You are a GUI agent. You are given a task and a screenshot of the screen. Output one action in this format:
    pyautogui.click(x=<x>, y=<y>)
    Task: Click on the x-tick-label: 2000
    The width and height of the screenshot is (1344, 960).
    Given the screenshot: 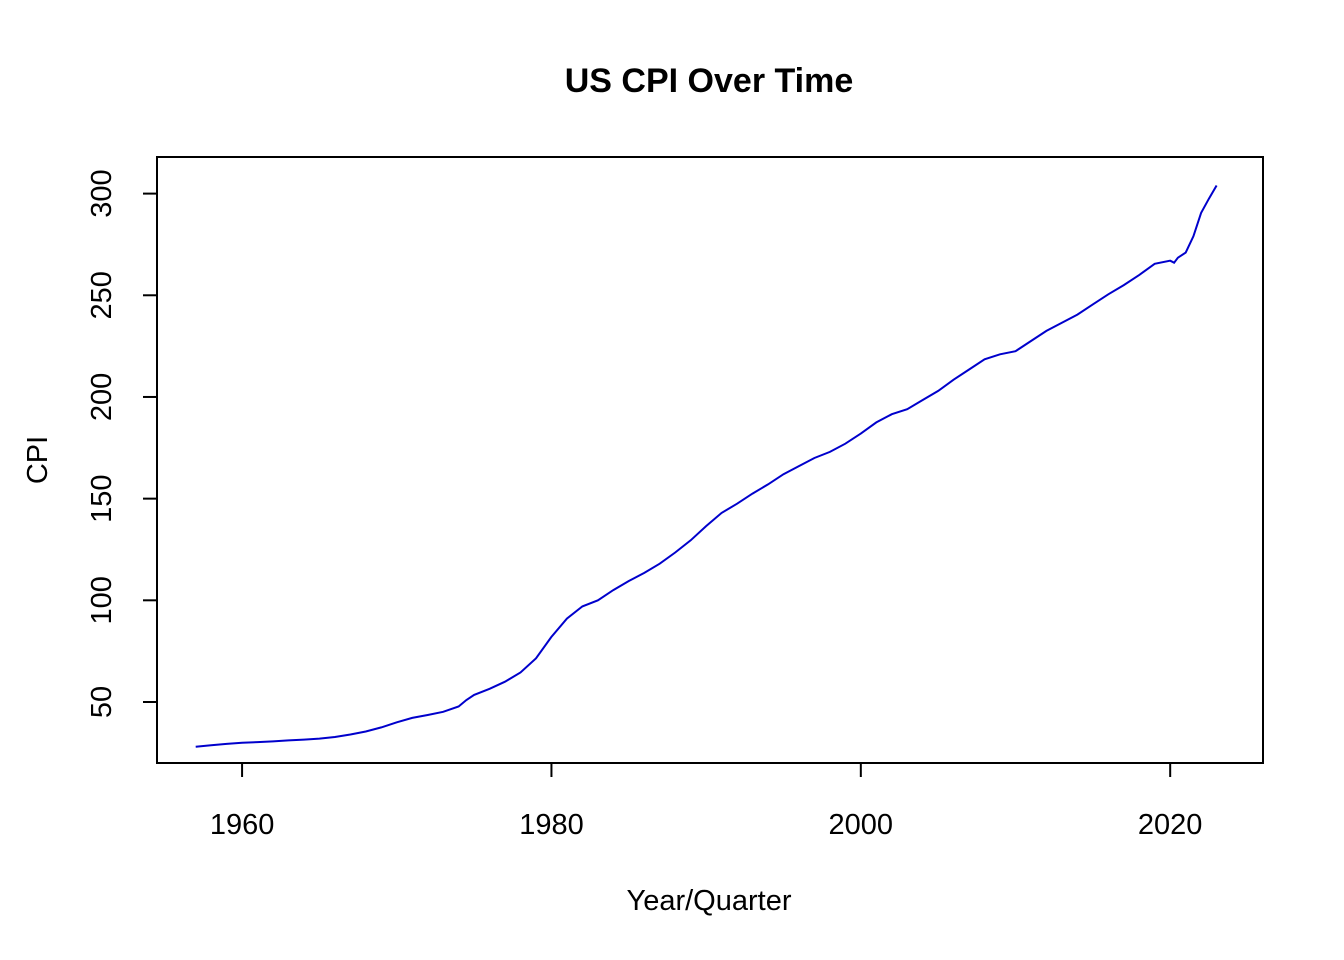 What is the action you would take?
    pyautogui.click(x=861, y=825)
    